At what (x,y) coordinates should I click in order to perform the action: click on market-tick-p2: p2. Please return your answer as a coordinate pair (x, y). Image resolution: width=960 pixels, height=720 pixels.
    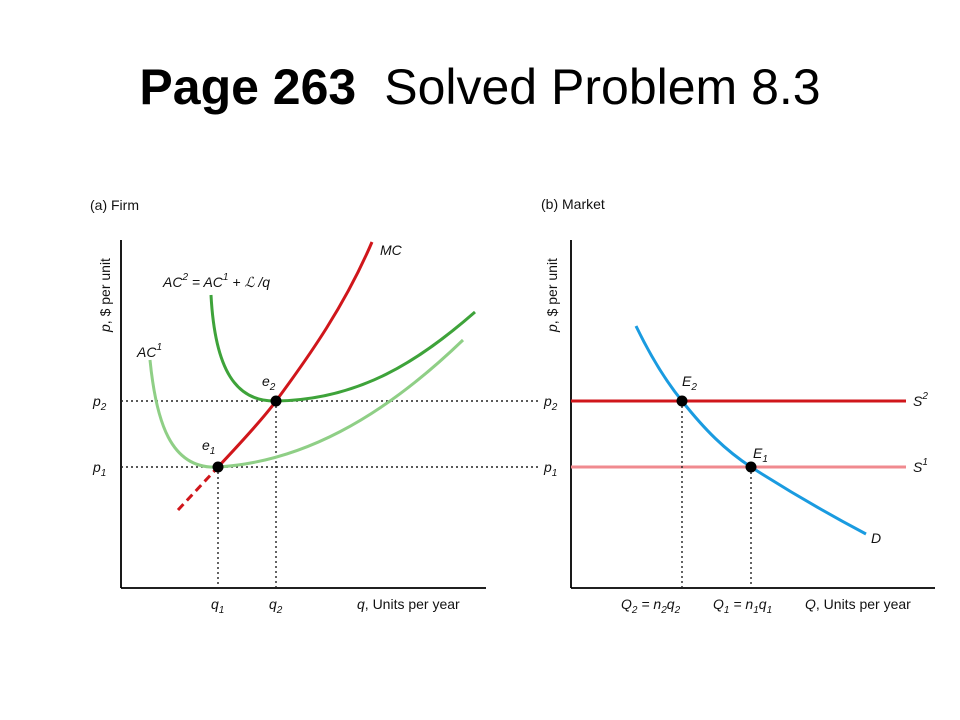
    Looking at the image, I should click on (550, 403).